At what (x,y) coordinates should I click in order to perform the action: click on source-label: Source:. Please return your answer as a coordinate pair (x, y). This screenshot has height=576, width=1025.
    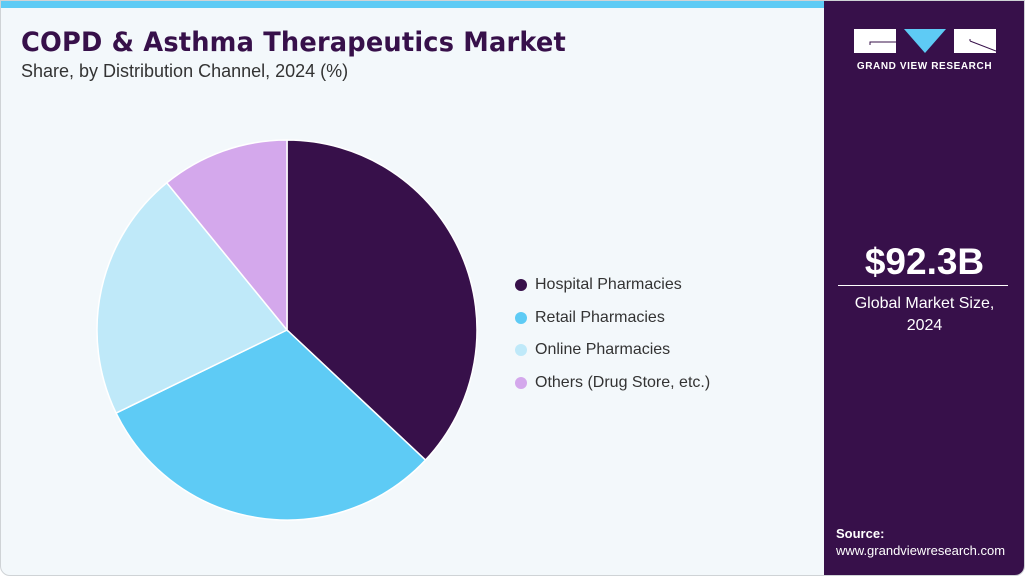
    Looking at the image, I should click on (860, 533).